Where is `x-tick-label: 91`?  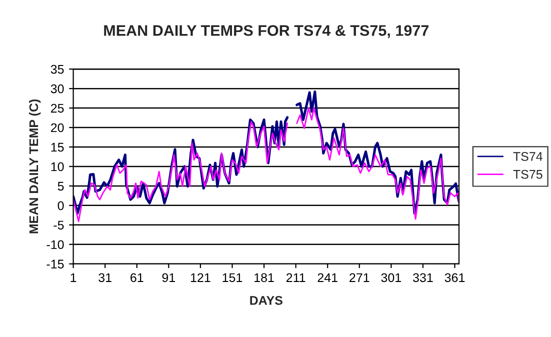 x-tick-label: 91 is located at coordinates (168, 277).